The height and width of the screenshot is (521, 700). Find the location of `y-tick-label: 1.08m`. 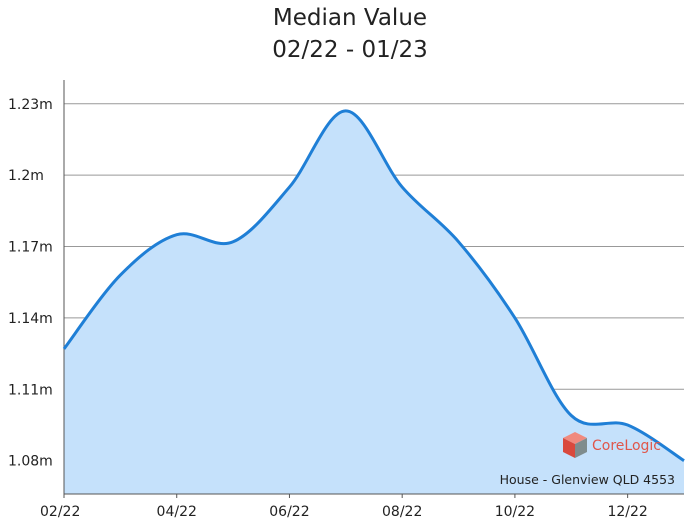

y-tick-label: 1.08m is located at coordinates (30, 462).